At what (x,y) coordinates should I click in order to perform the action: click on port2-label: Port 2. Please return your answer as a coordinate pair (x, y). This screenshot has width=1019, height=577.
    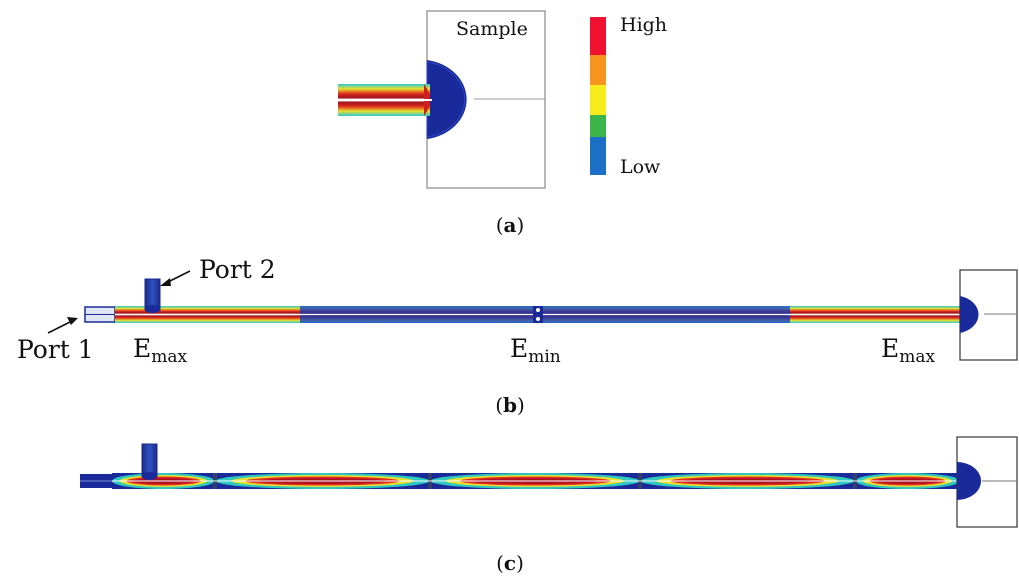
    Looking at the image, I should click on (237, 269).